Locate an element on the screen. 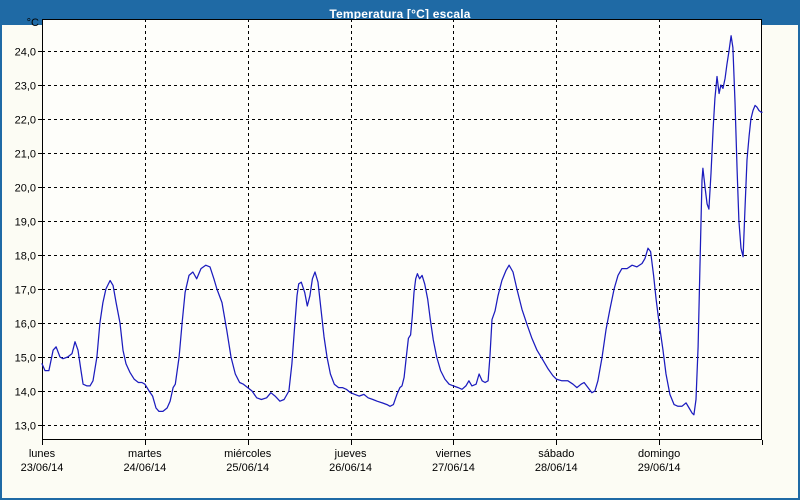 The height and width of the screenshot is (500, 800). x-date-label: 27/06/14 is located at coordinates (453, 468).